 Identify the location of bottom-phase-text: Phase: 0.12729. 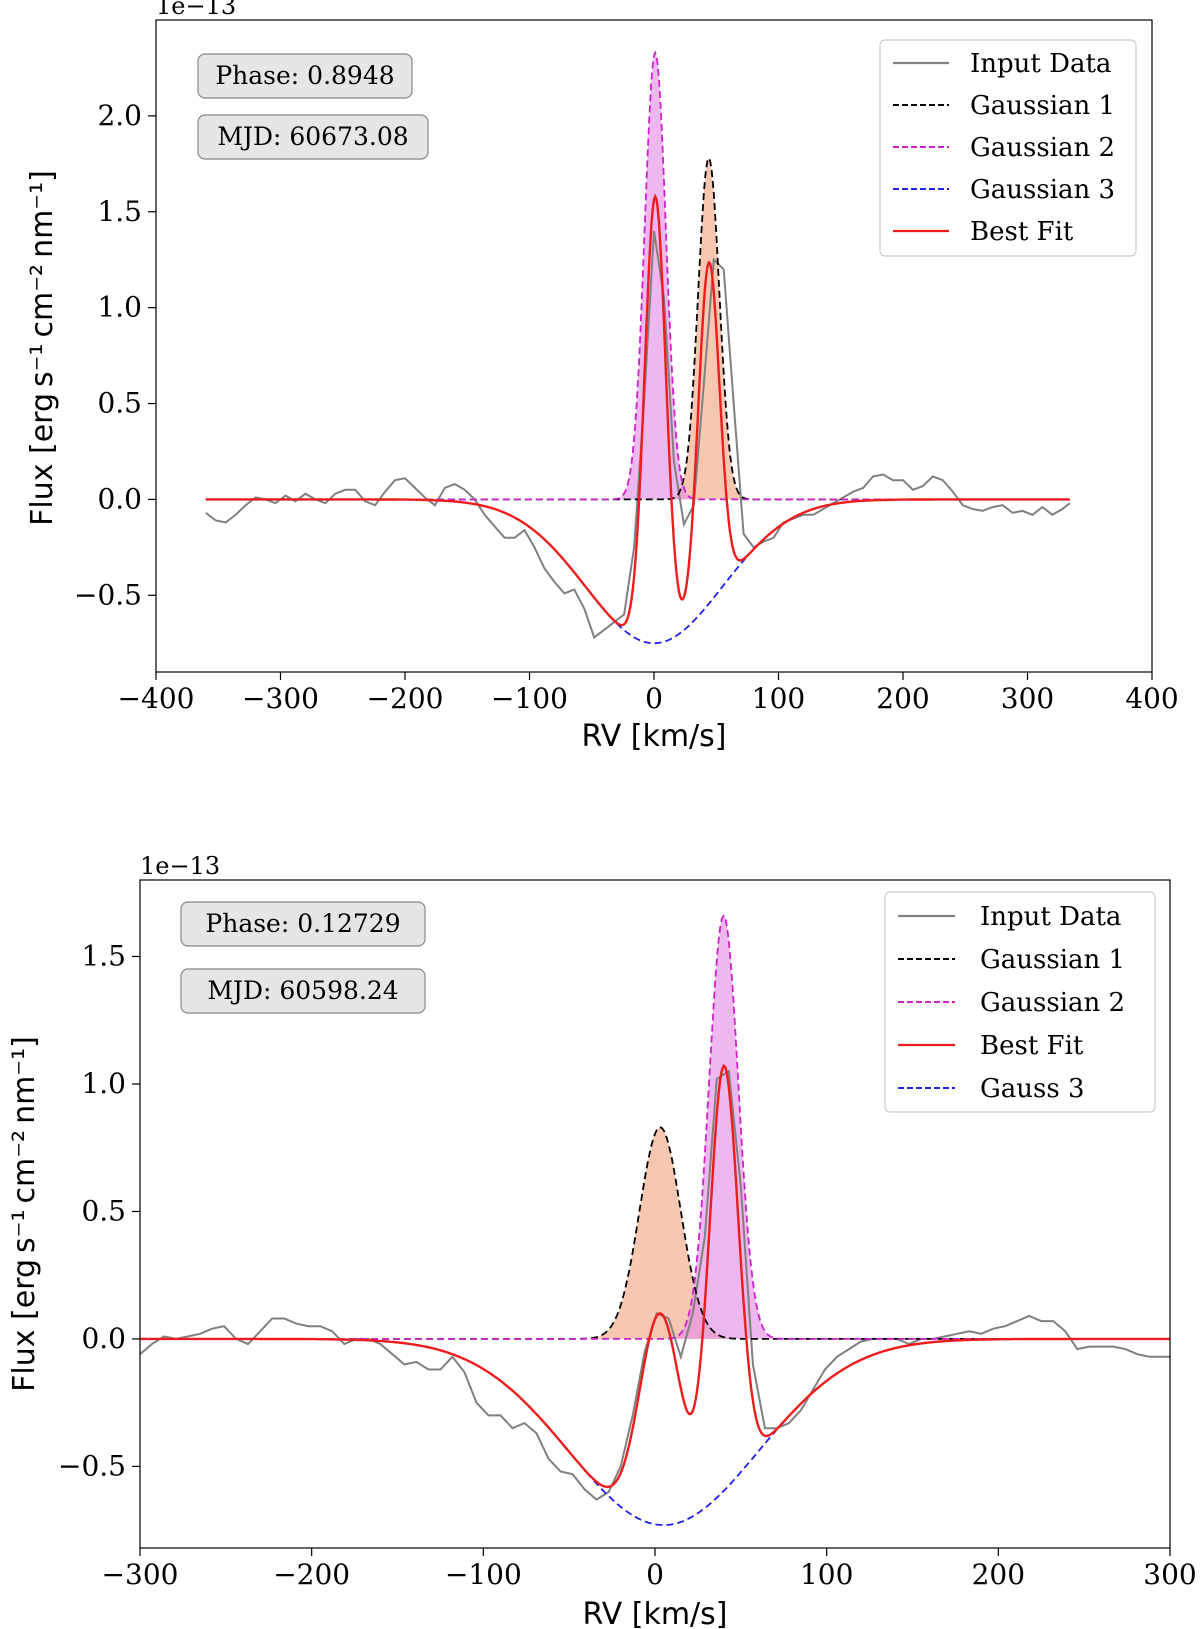
(302, 923).